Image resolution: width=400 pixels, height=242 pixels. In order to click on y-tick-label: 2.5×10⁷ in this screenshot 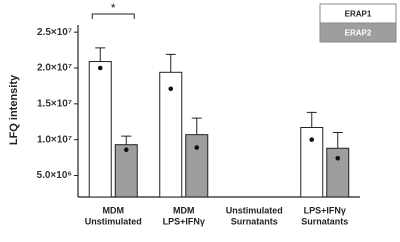, I will do `click(54, 32)`.